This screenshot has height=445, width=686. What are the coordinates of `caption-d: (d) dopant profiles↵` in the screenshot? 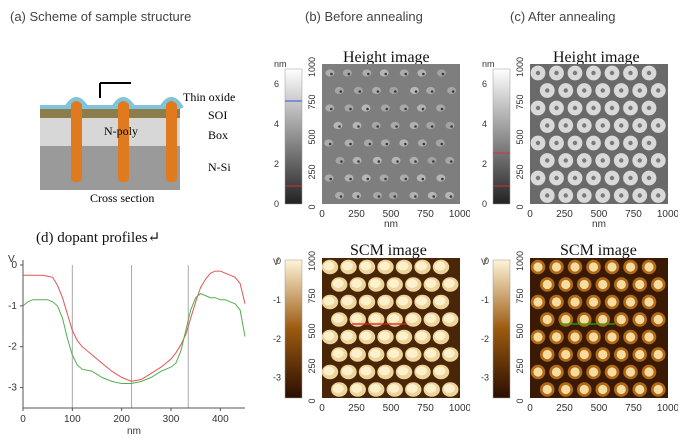 It's located at (98, 238).